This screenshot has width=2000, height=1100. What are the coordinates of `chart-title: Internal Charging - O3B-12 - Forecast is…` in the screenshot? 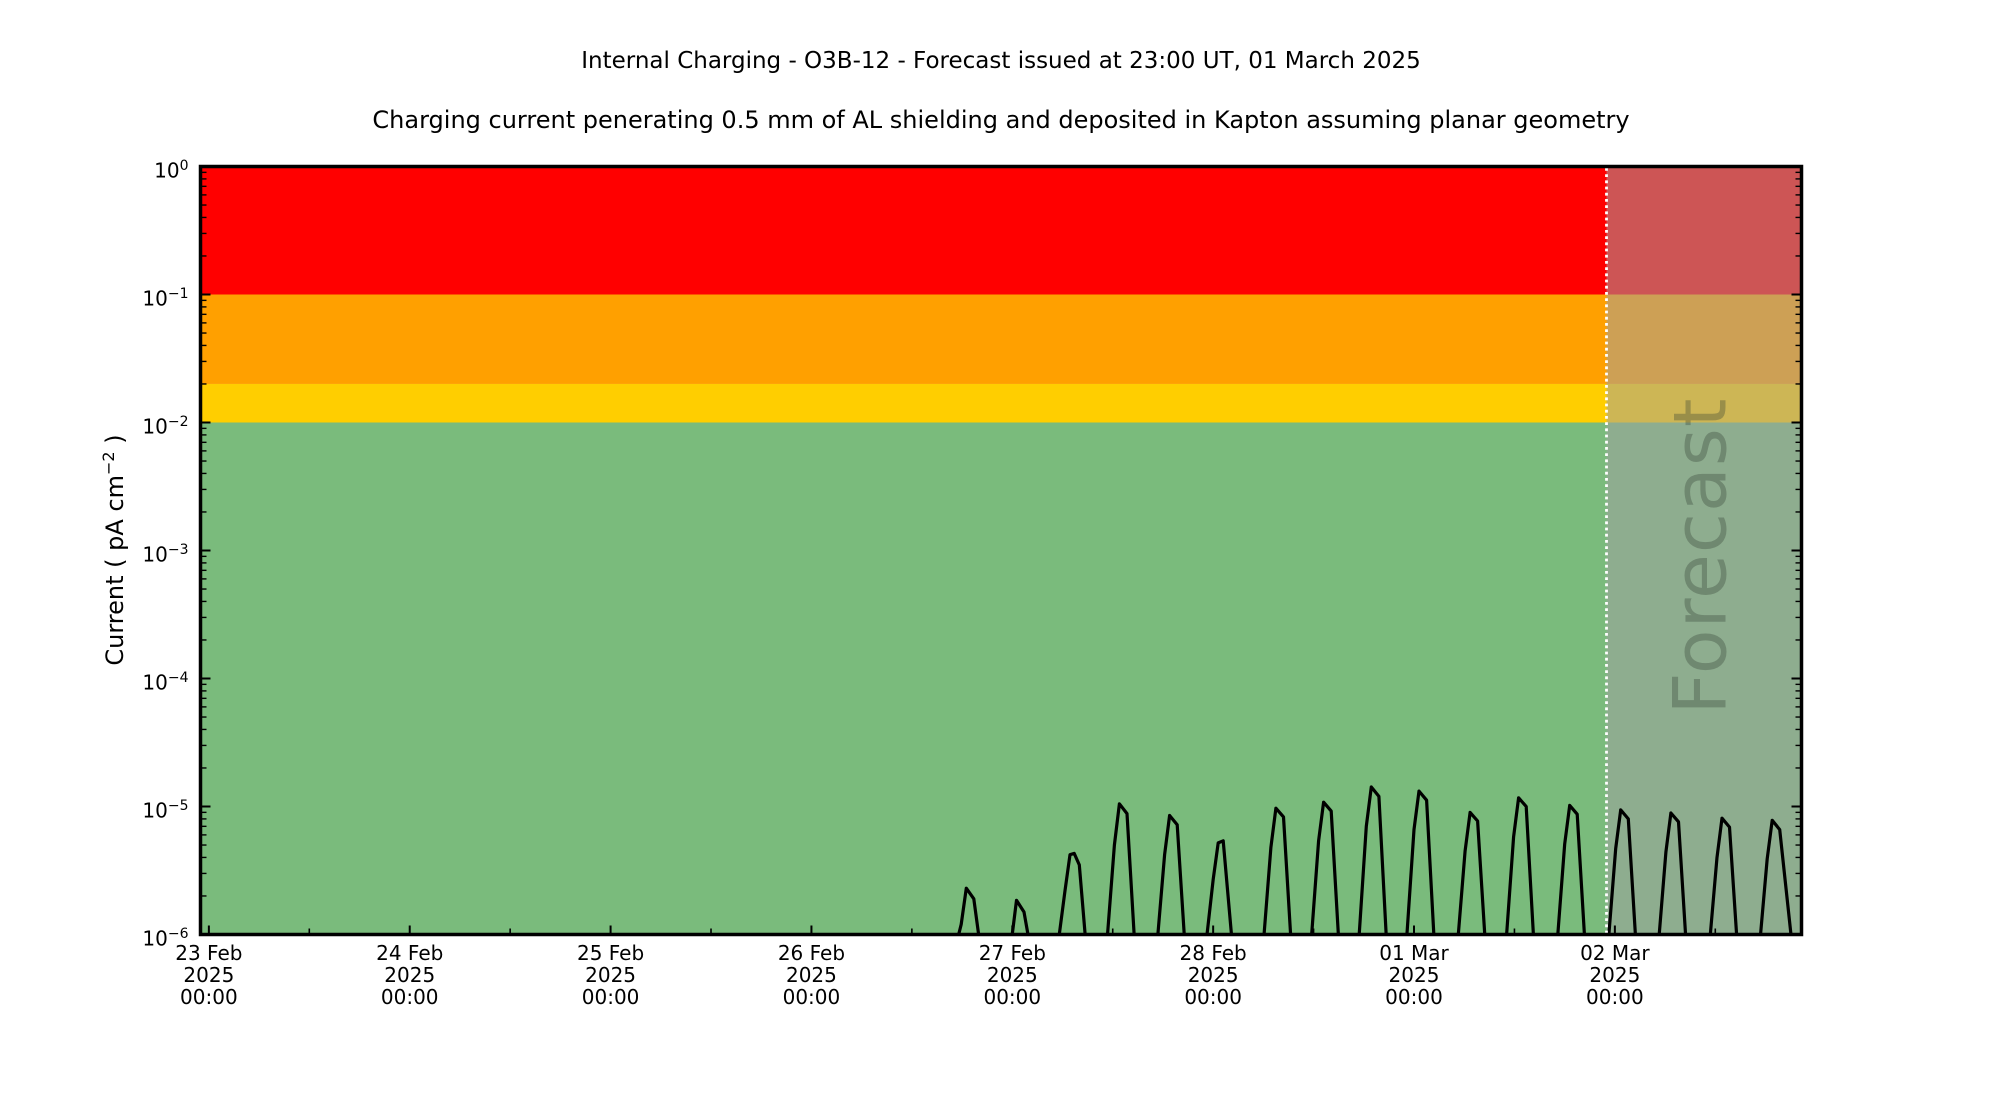 It's located at (1001, 61).